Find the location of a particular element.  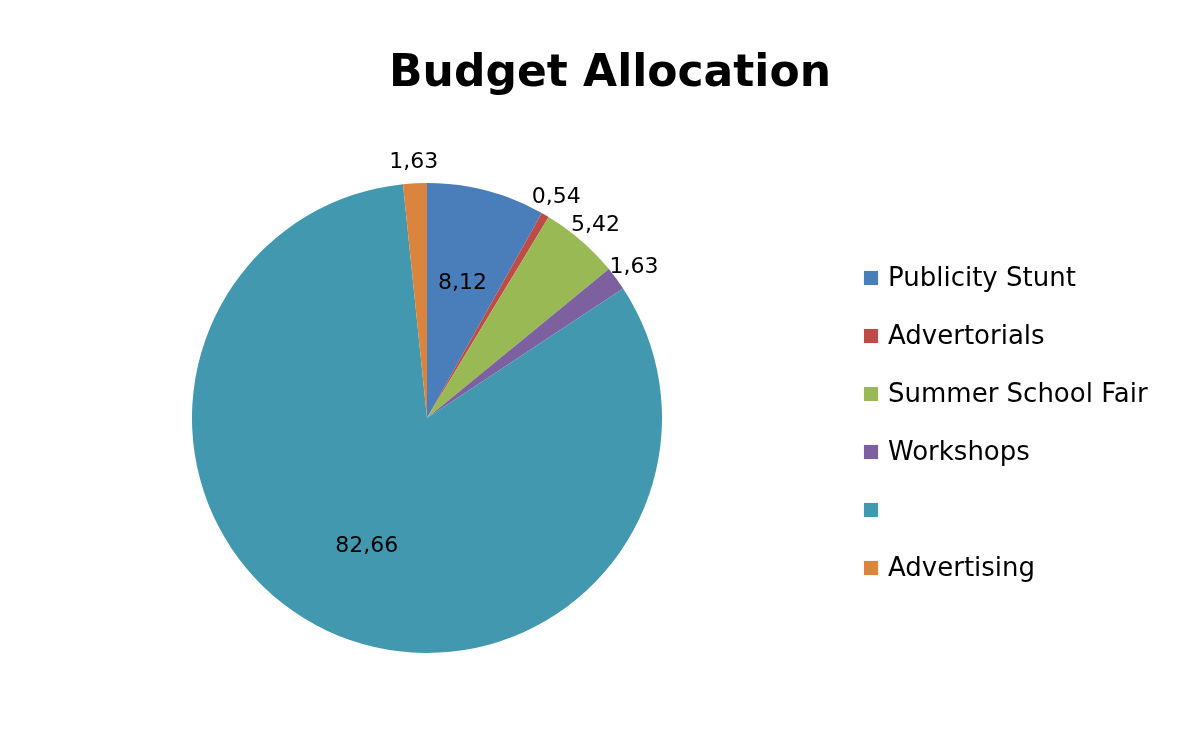

legend-label: Workshops is located at coordinates (959, 451).